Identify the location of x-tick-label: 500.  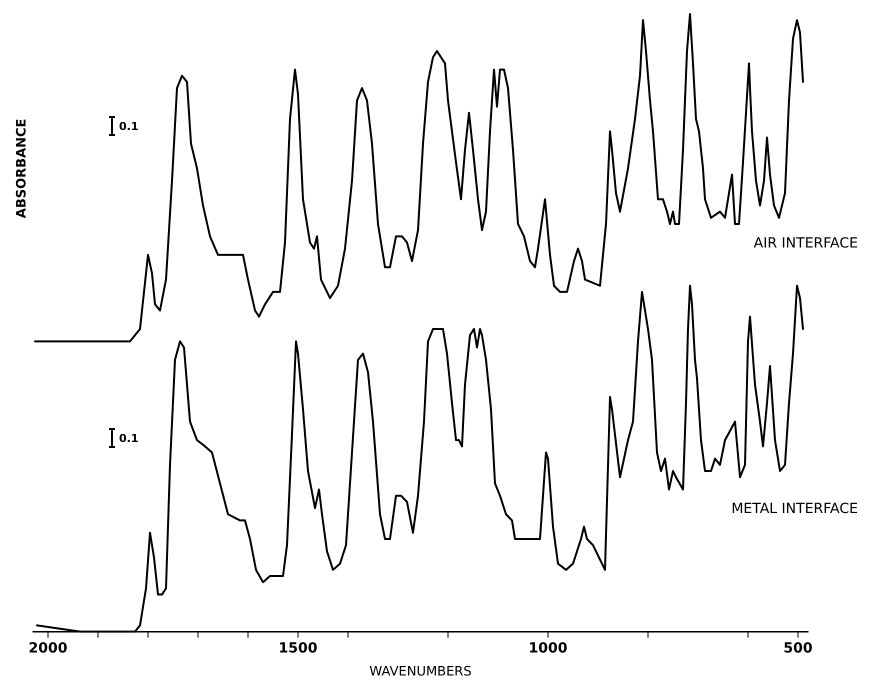
(798, 648).